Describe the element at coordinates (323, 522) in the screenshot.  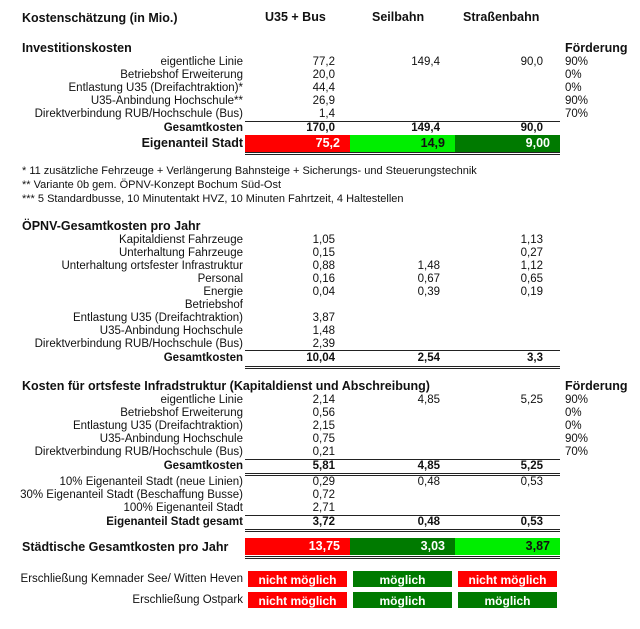
I see `value-u35-bus: 3,72` at that location.